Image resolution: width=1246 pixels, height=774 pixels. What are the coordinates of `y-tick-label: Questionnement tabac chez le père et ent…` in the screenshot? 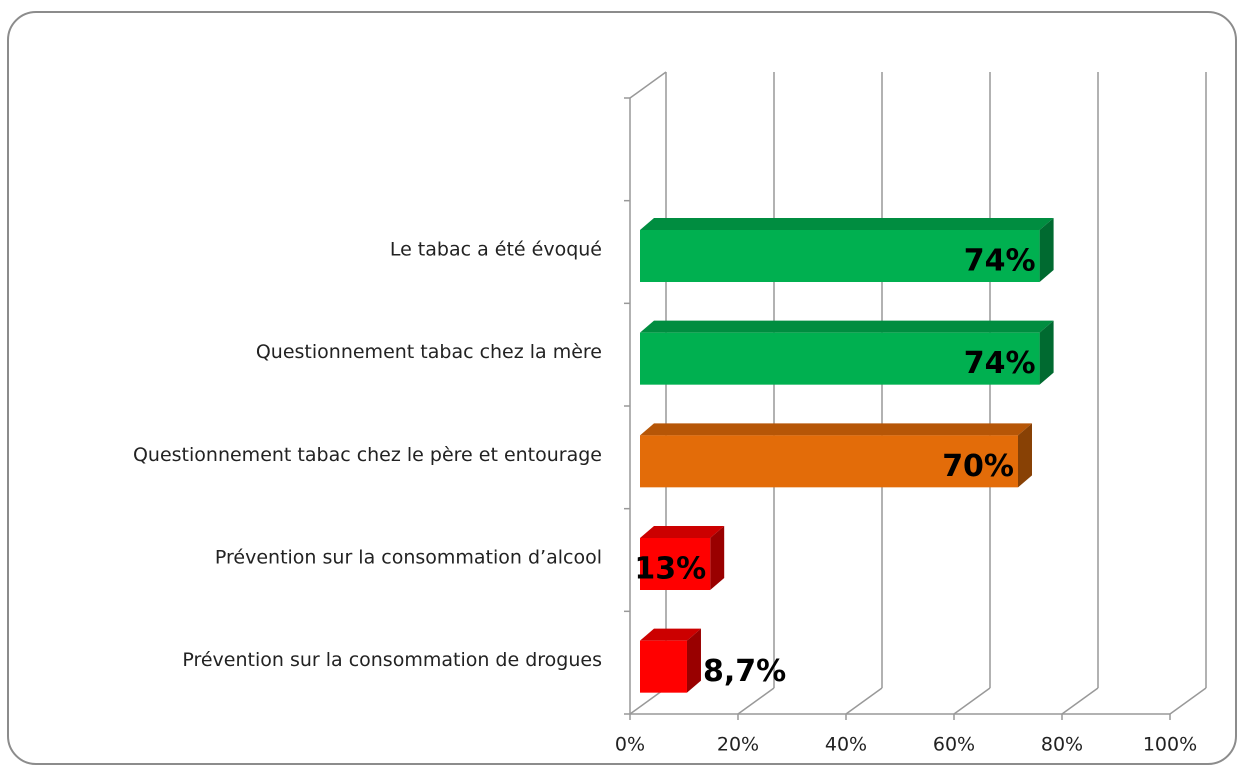 It's located at (367, 455).